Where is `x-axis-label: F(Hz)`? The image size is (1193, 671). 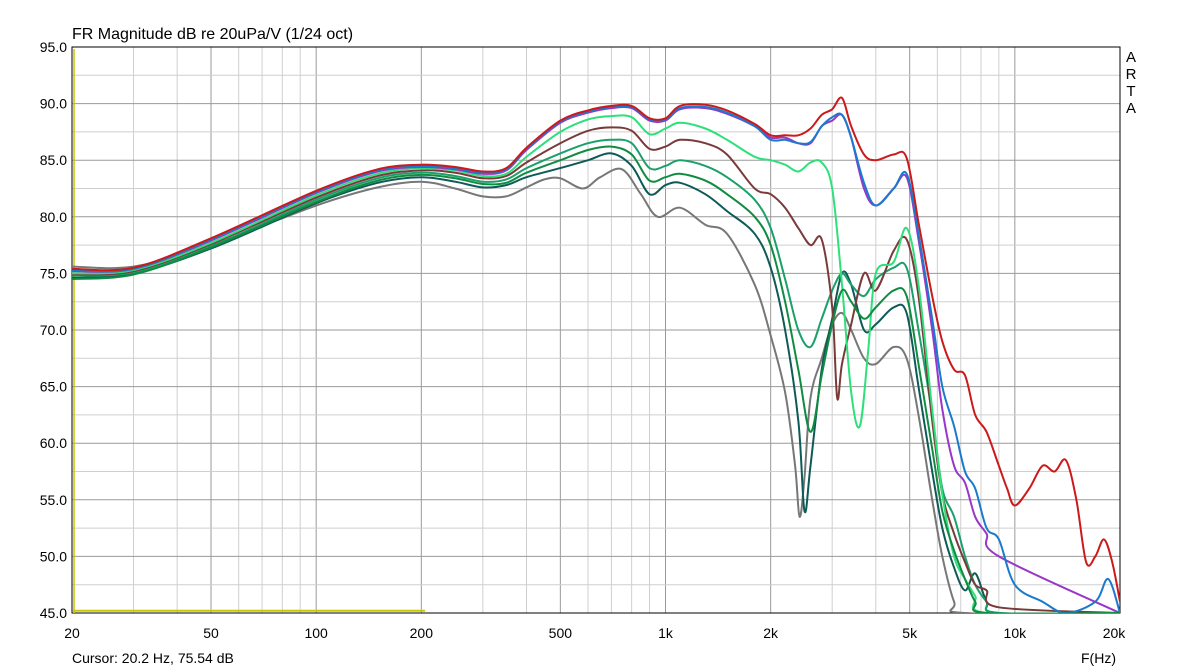 x-axis-label: F(Hz) is located at coordinates (1098, 658).